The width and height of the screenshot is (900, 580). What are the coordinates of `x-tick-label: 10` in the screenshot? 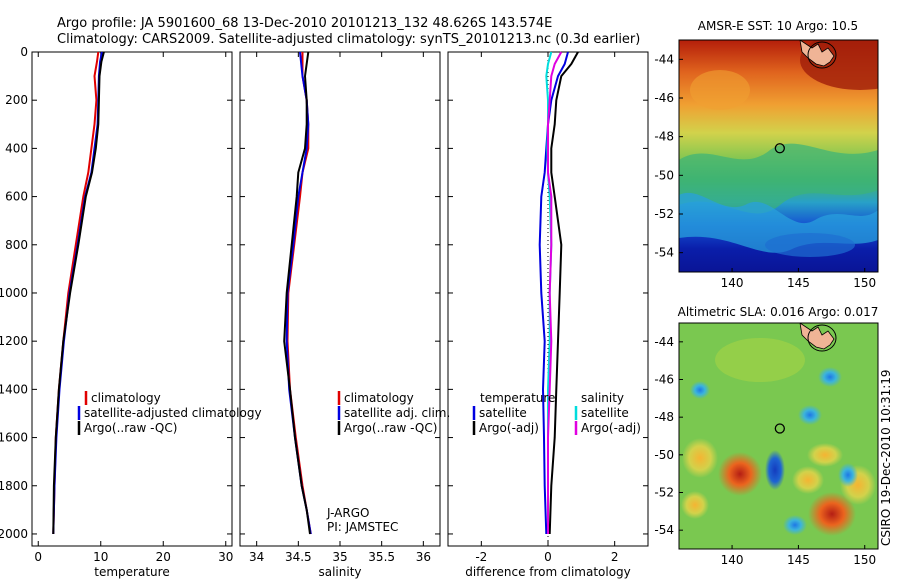 It's located at (100, 557).